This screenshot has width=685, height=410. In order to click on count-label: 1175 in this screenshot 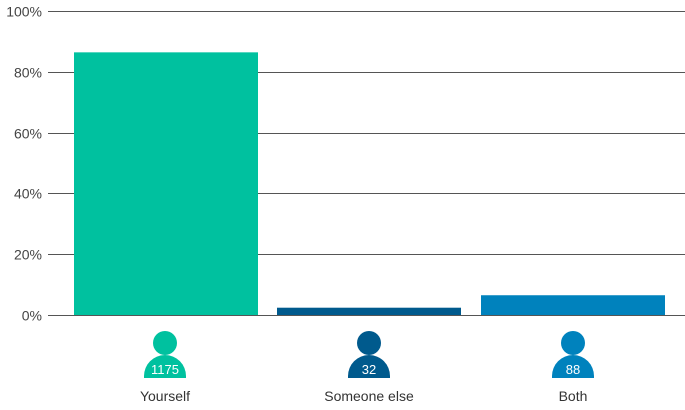, I will do `click(165, 369)`.